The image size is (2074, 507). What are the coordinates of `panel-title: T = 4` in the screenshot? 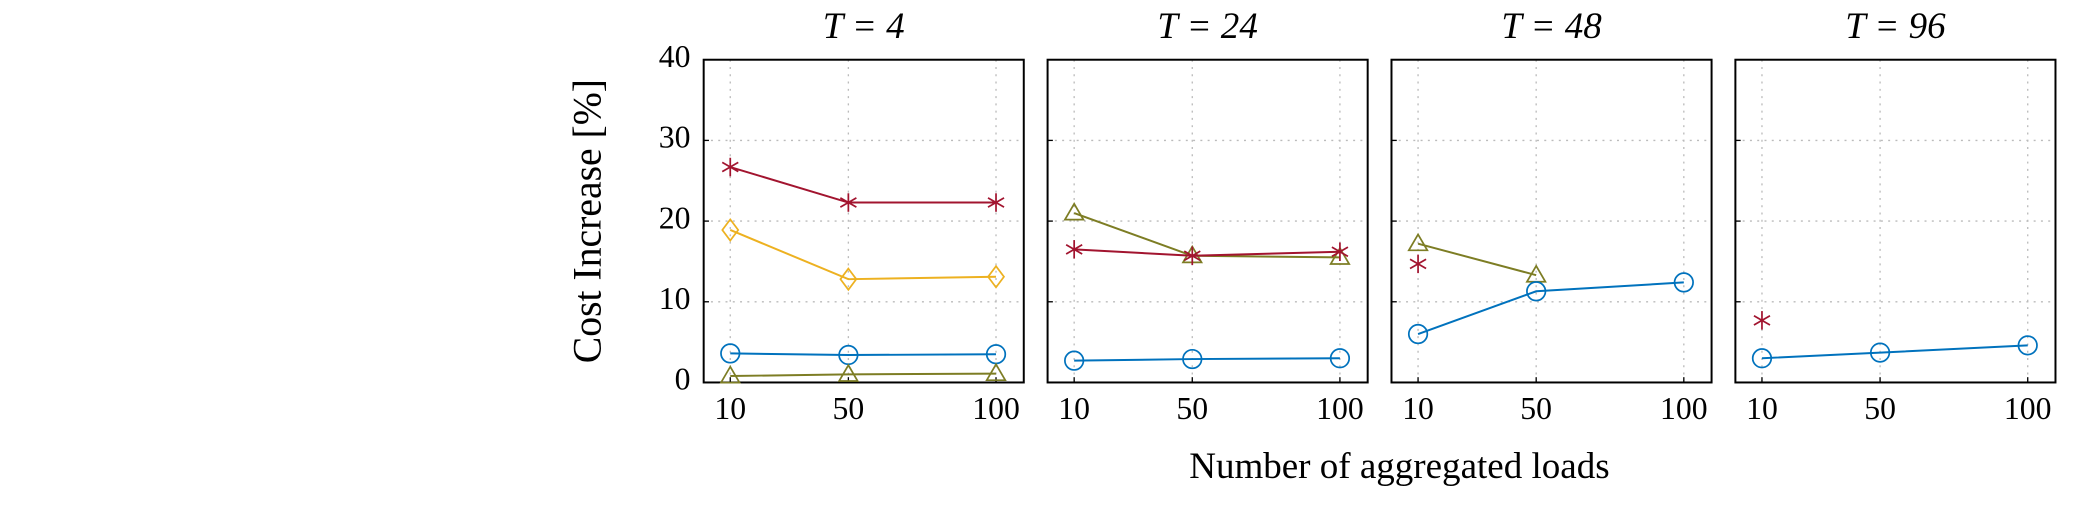 It's located at (864, 26).